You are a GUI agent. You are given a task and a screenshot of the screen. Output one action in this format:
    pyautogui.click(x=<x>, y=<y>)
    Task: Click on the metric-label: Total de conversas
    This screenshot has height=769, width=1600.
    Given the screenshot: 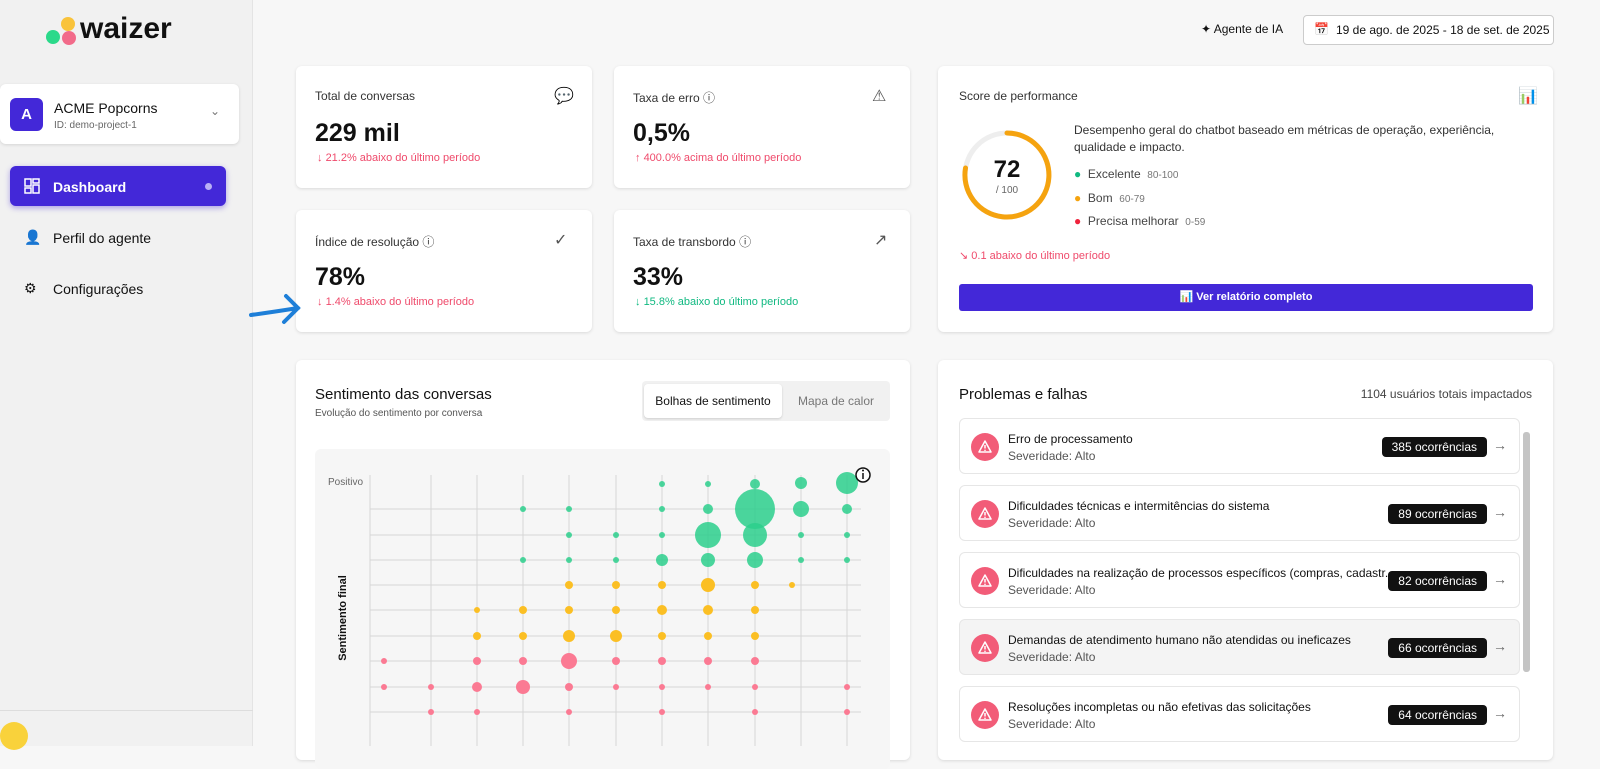 What is the action you would take?
    pyautogui.click(x=365, y=96)
    